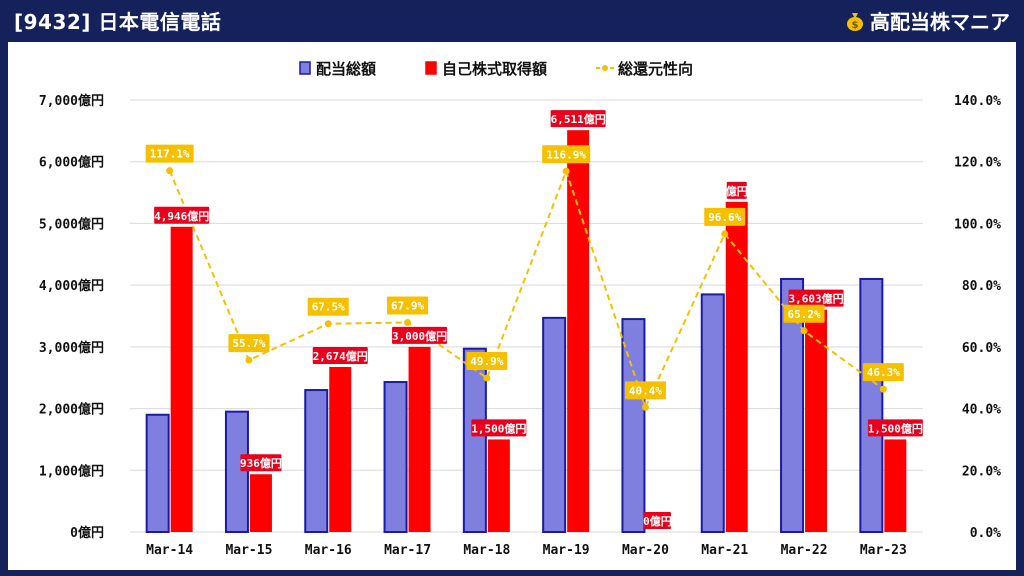  What do you see at coordinates (985, 533) in the screenshot?
I see `y2-tick-label: 0.0%` at bounding box center [985, 533].